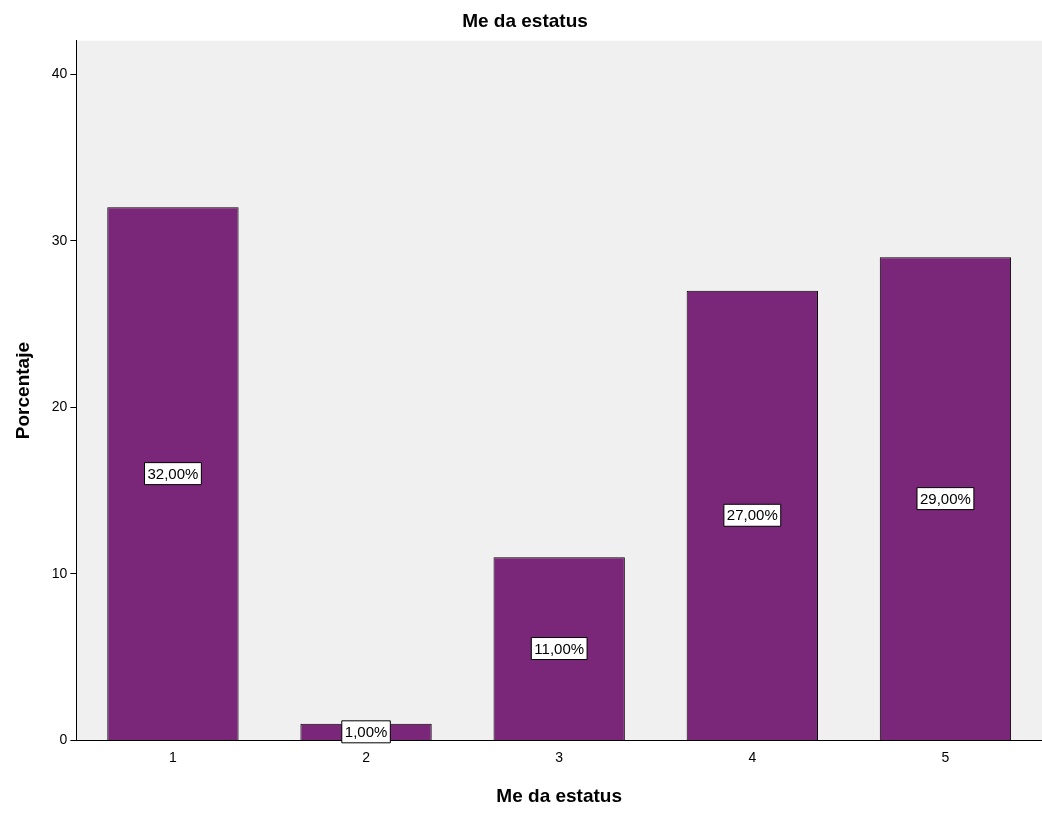 The height and width of the screenshot is (818, 1042). I want to click on y-tick-label: 10, so click(59, 572).